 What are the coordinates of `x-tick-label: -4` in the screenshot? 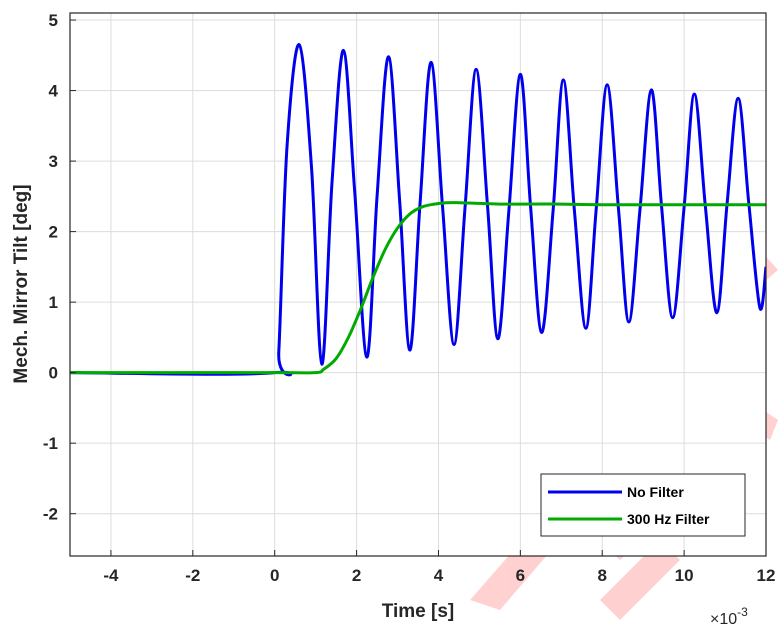 It's located at (111, 575).